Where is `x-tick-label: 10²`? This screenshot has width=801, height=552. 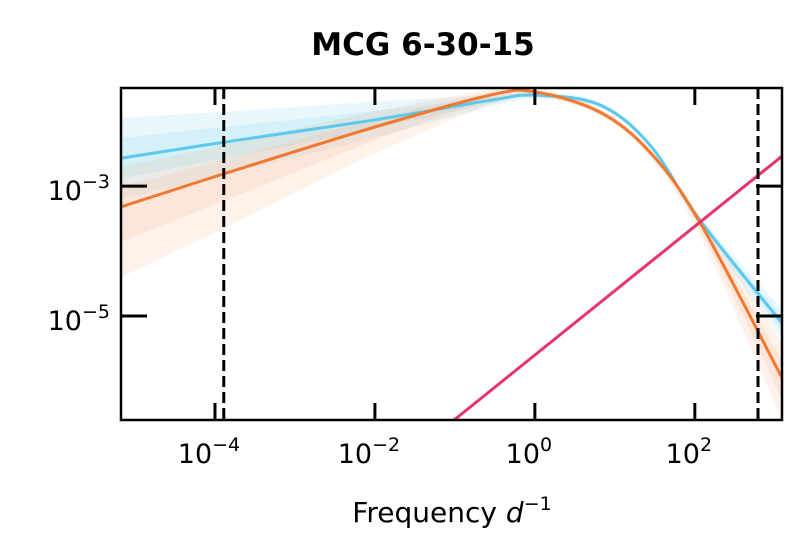
x-tick-label: 10² is located at coordinates (689, 452).